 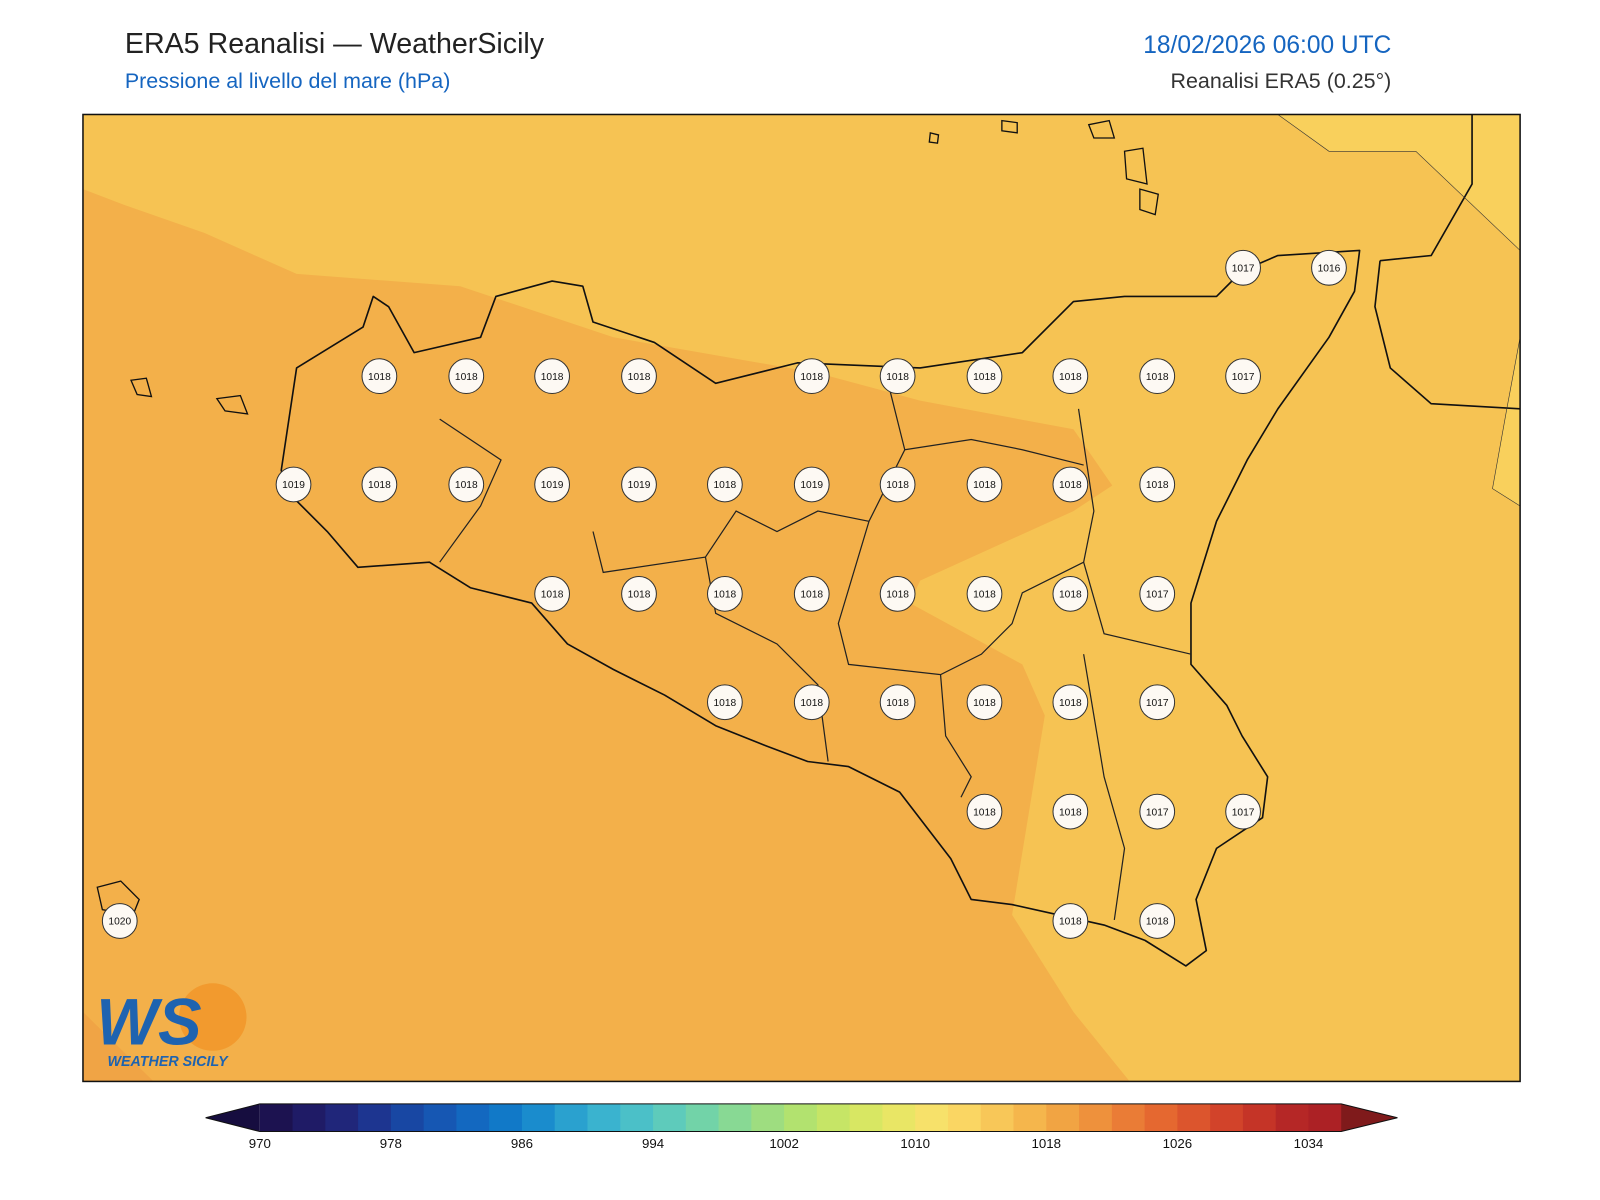 I want to click on colorbar-over, so click(x=1369, y=1117).